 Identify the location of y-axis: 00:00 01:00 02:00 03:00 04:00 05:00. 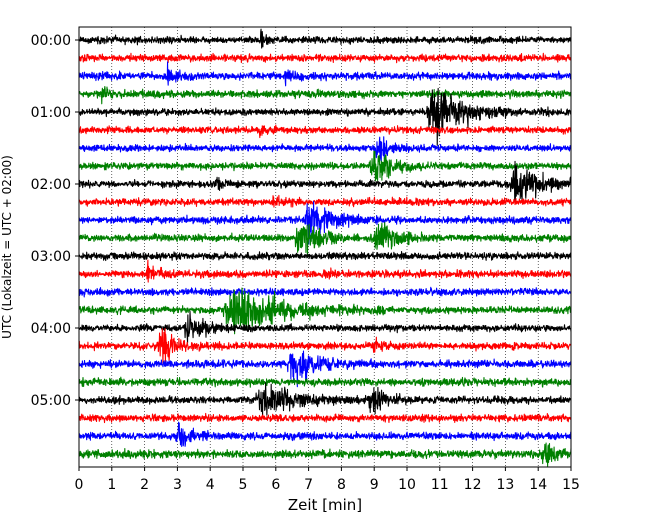
(55, 221).